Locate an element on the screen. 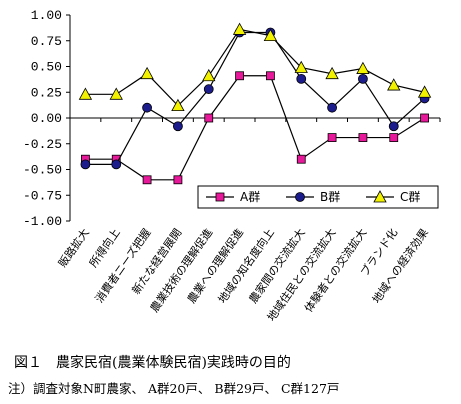 This screenshot has height=404, width=461. legend-label: C群 is located at coordinates (410, 197).